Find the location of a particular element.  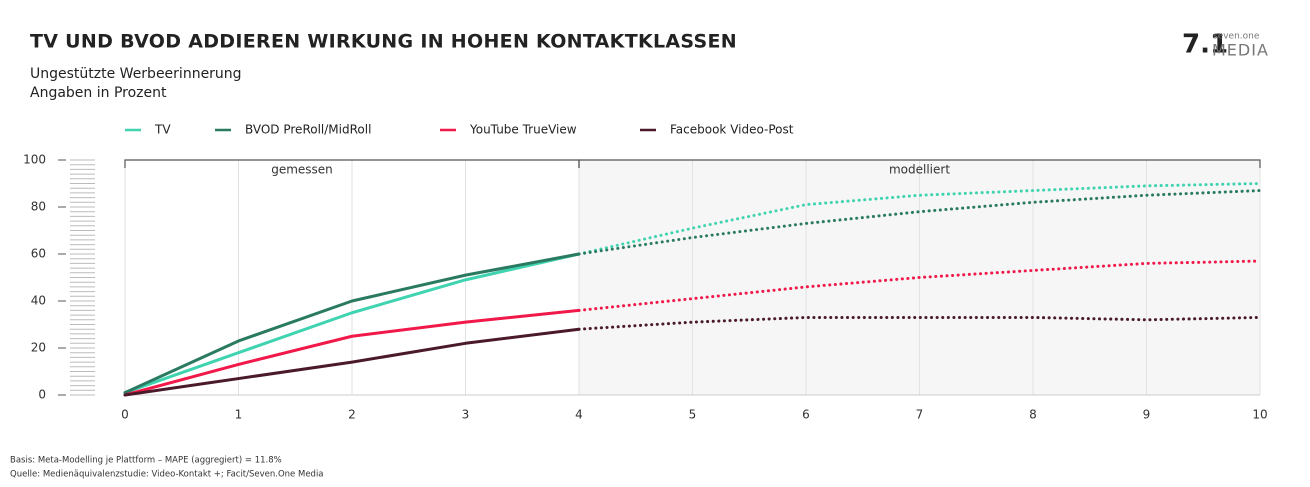

y-tick-label: 0 is located at coordinates (42, 395).